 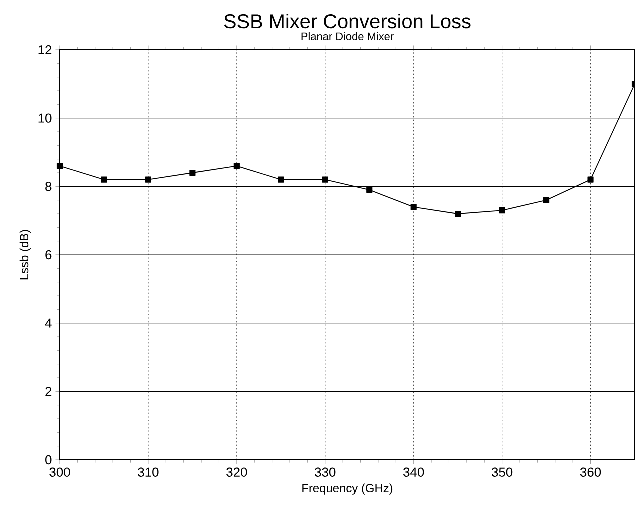 I want to click on x-tick-label: 330, so click(x=325, y=472).